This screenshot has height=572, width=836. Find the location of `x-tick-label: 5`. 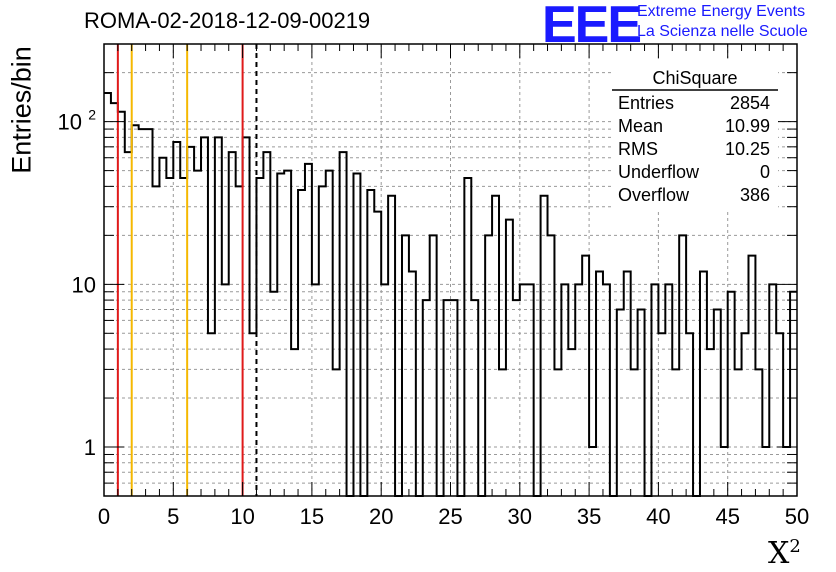

x-tick-label: 5 is located at coordinates (173, 516).